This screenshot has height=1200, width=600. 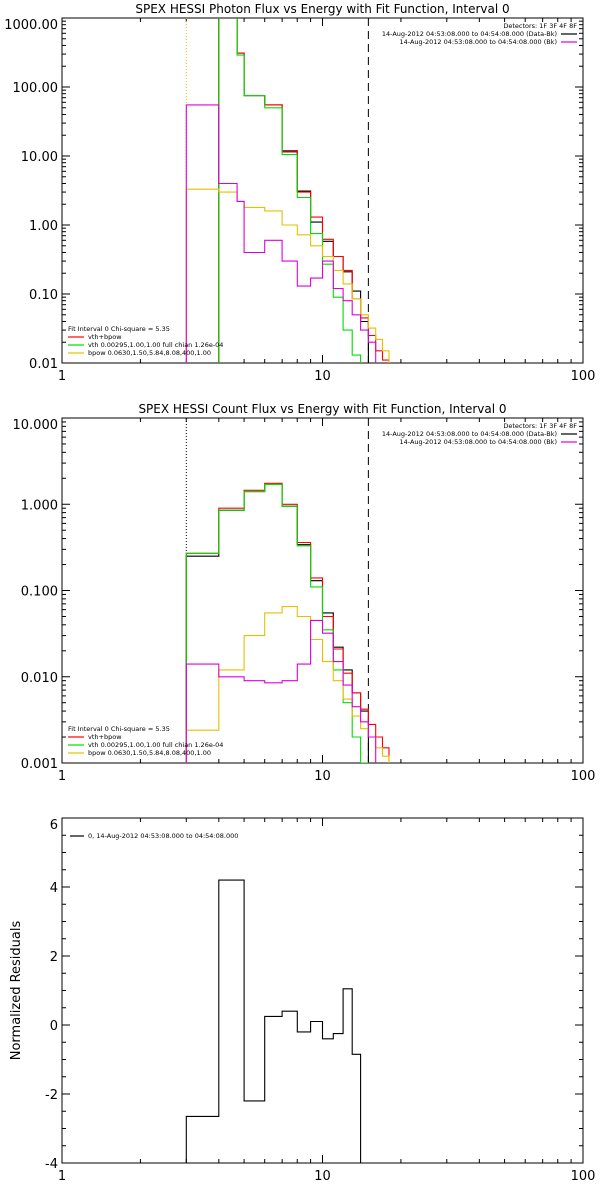 What do you see at coordinates (31, 25) in the screenshot?
I see `y-tick-label: 1000.00` at bounding box center [31, 25].